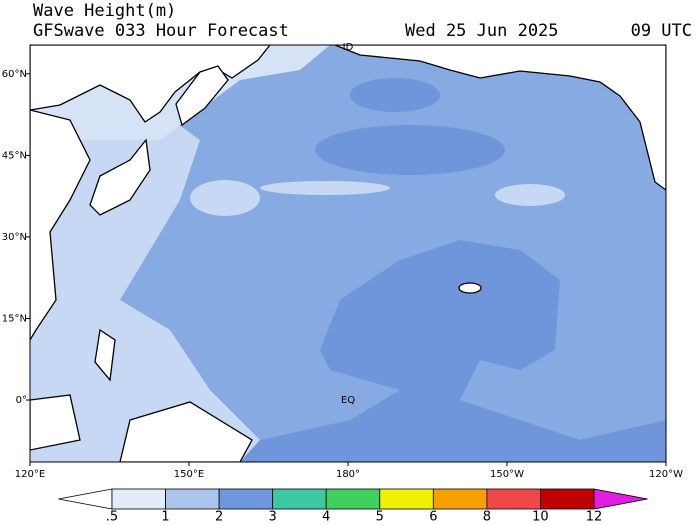  Describe the element at coordinates (161, 31) in the screenshot. I see `subtitle: GFSwave 033 Hour Forecast` at that location.